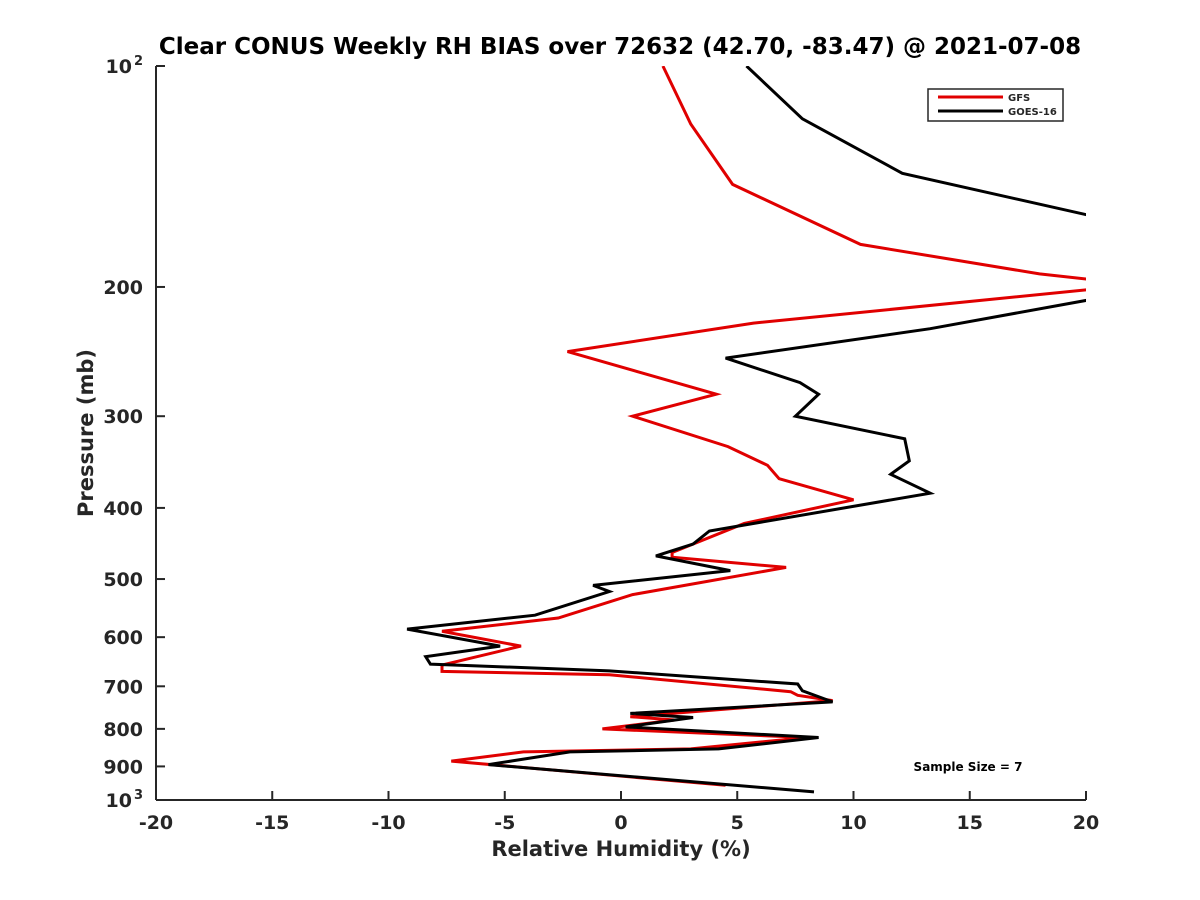  Describe the element at coordinates (970, 823) in the screenshot. I see `x-tick-label: 15` at that location.